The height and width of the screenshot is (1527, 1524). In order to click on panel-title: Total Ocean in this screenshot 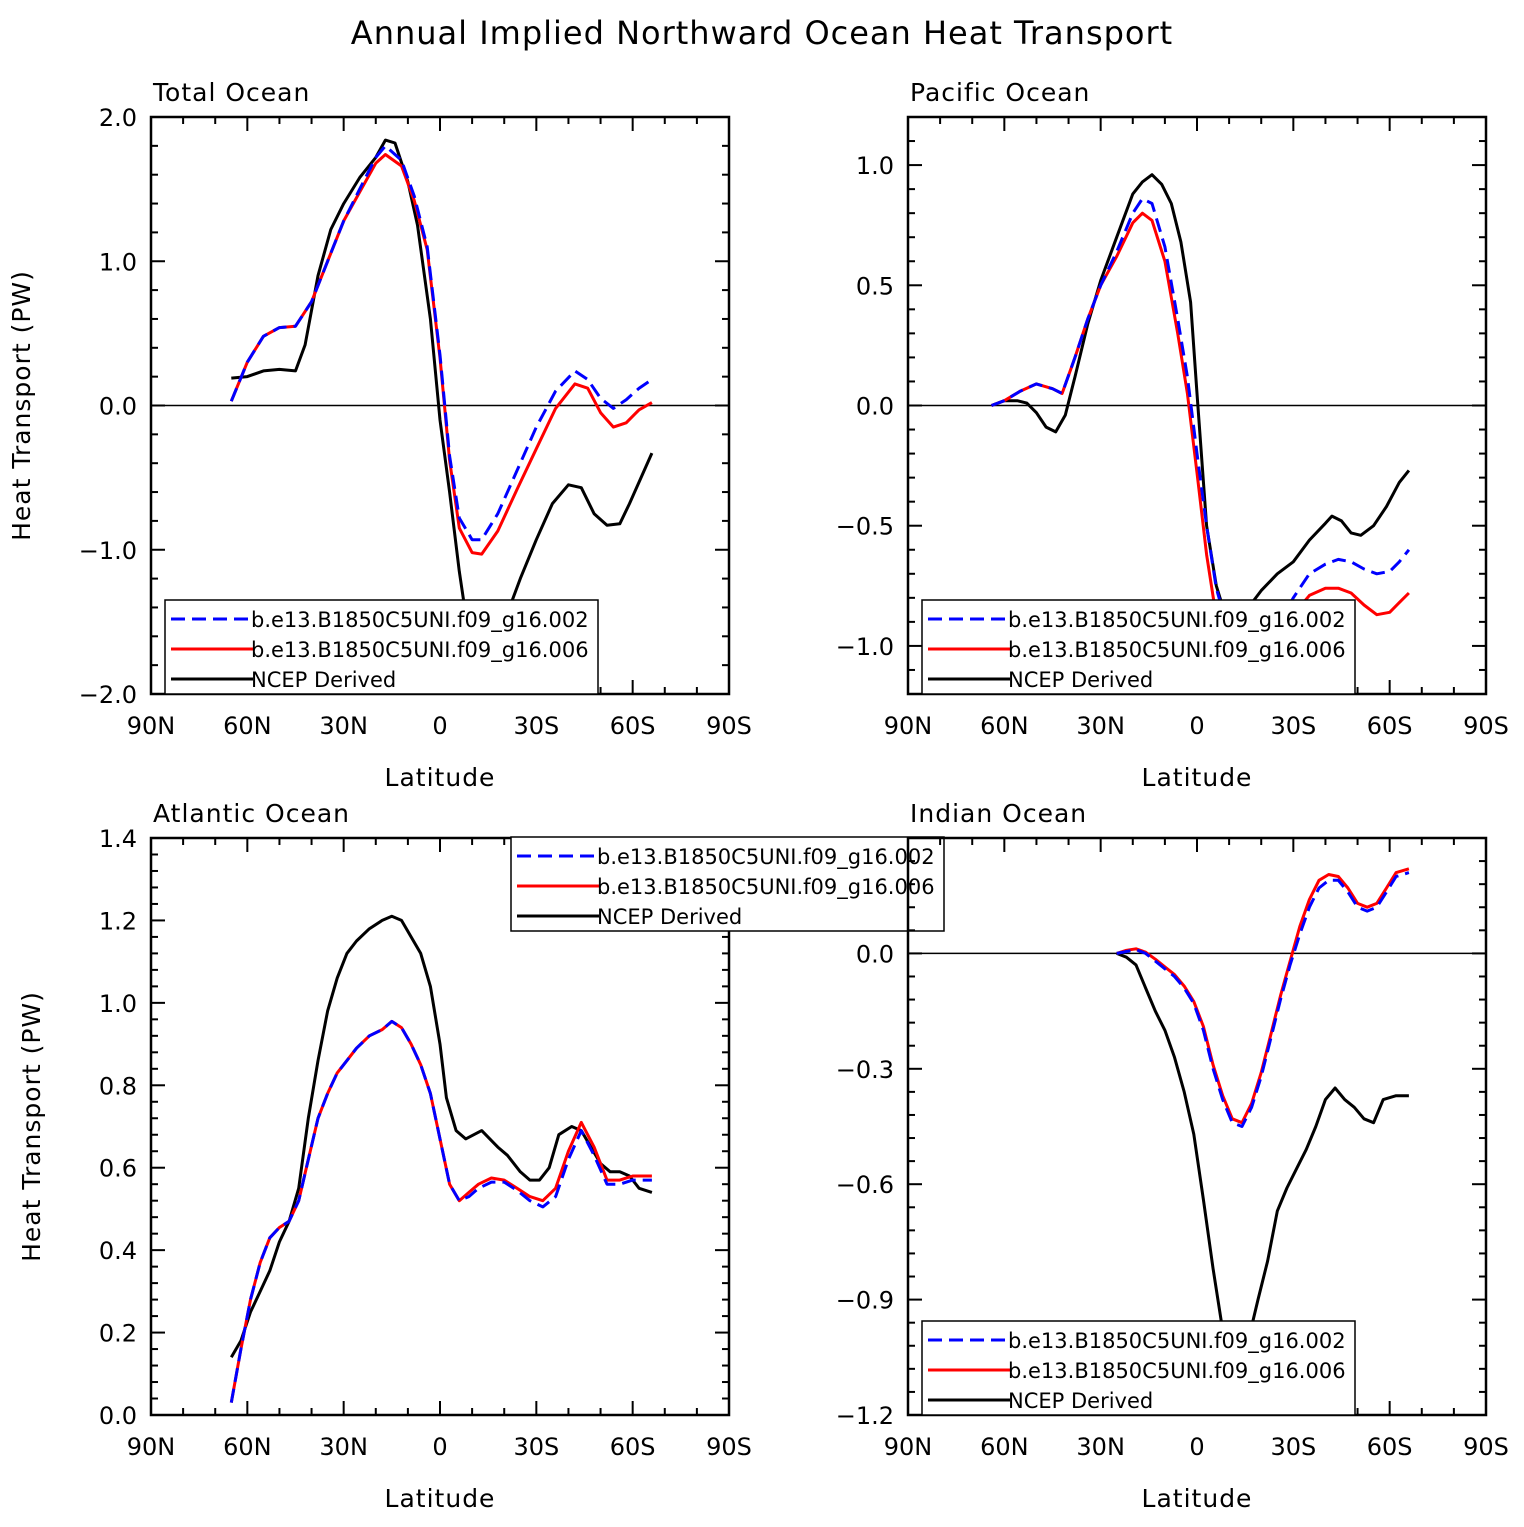, I will do `click(231, 92)`.